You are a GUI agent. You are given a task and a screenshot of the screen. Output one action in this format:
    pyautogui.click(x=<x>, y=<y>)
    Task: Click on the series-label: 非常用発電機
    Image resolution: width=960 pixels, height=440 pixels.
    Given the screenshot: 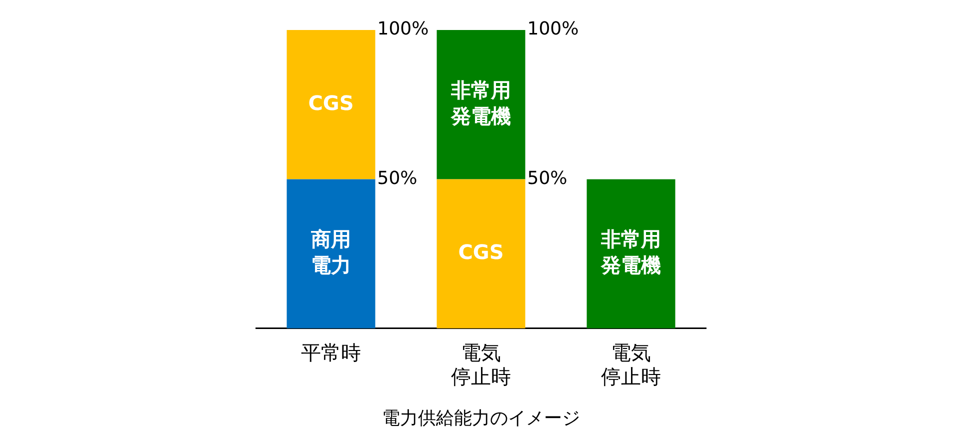 What is the action you would take?
    pyautogui.click(x=480, y=103)
    